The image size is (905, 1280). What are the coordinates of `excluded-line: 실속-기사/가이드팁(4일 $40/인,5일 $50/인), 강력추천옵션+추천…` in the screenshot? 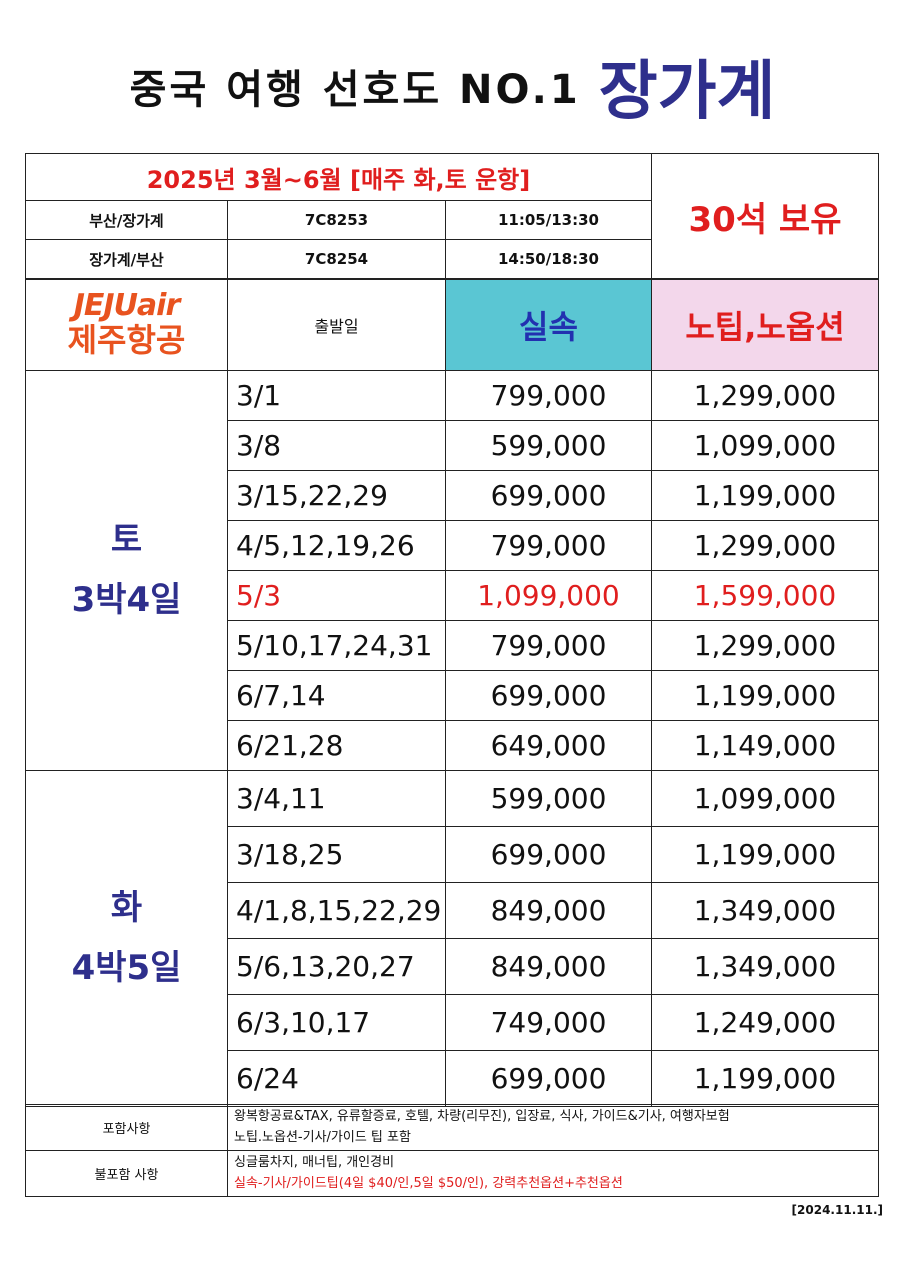 It's located at (428, 1183).